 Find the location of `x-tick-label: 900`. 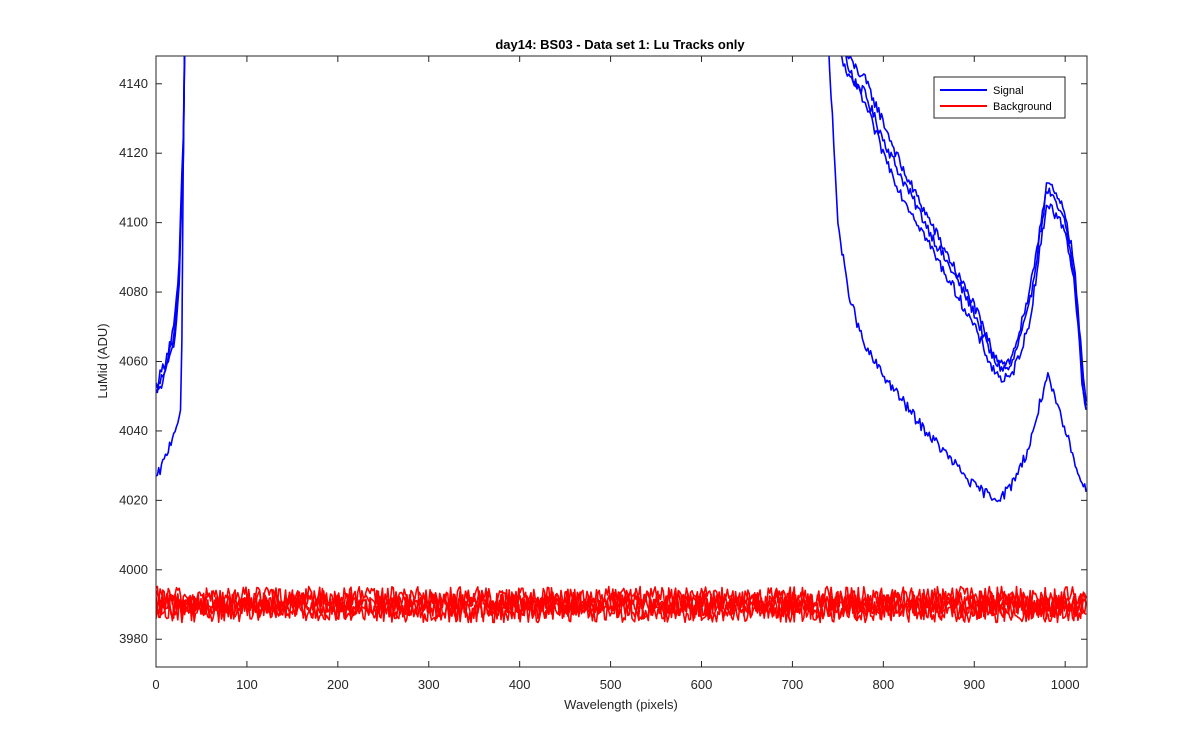

x-tick-label: 900 is located at coordinates (974, 684).